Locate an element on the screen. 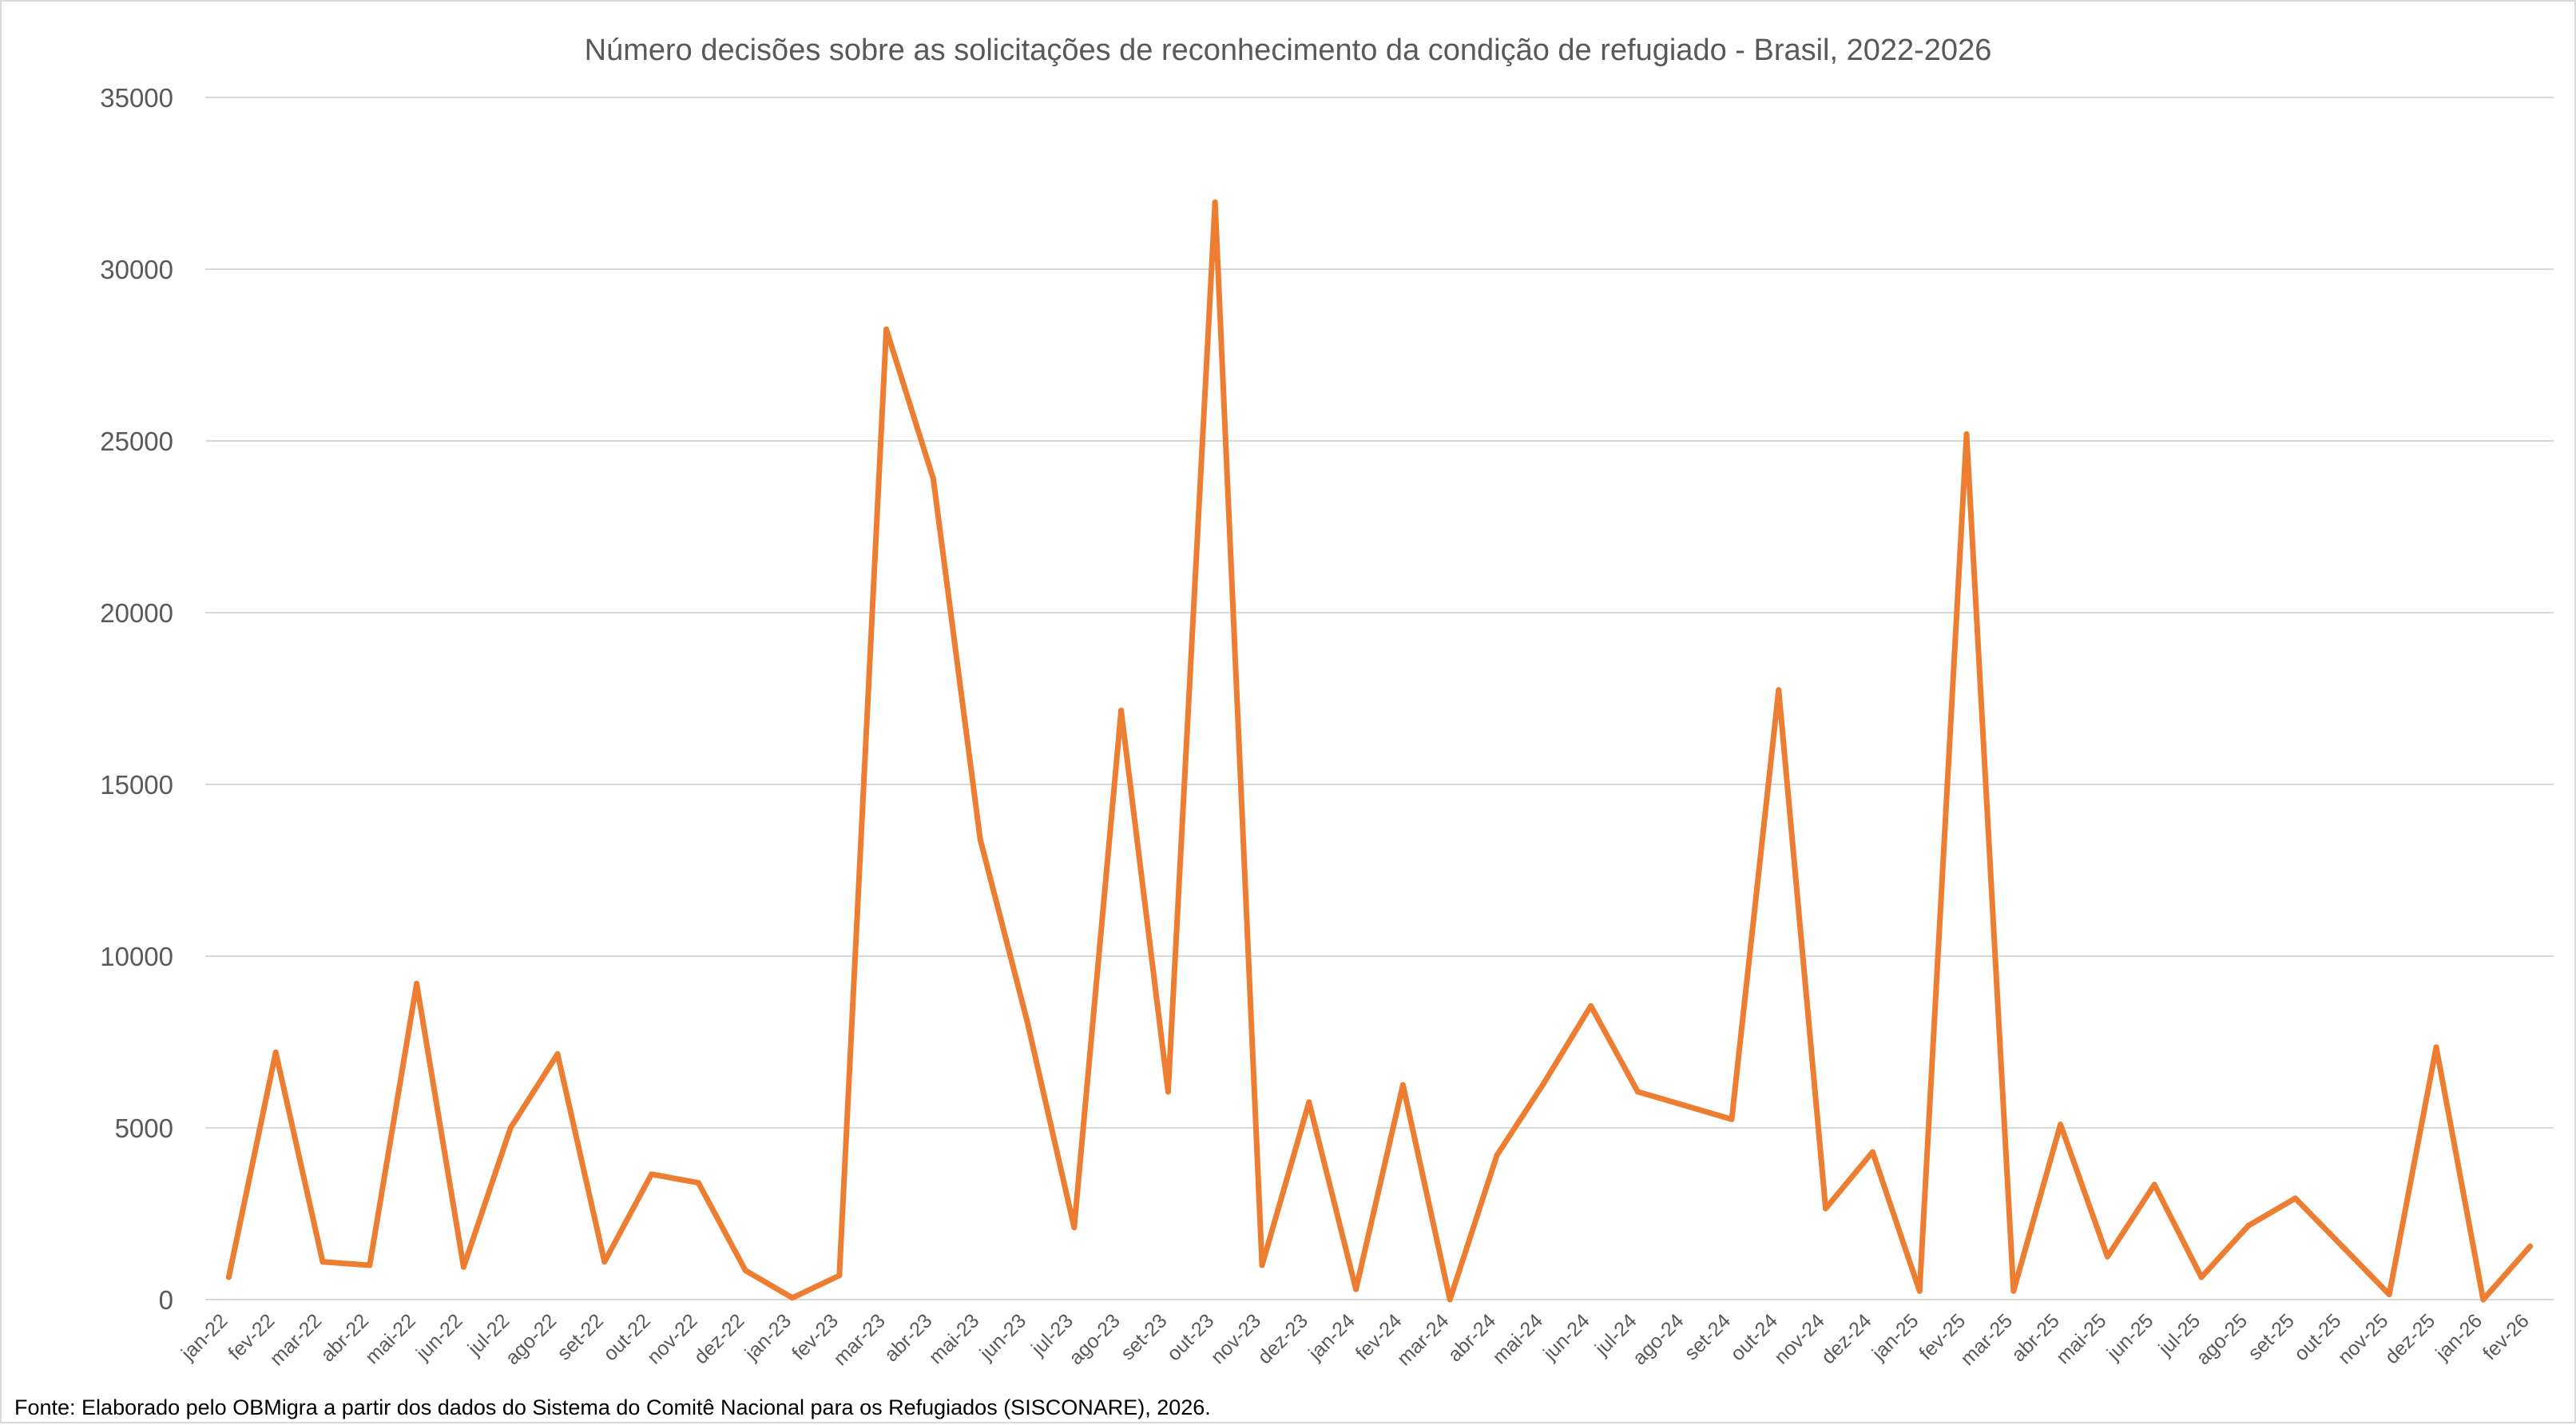  x-tick-label: nov-22 is located at coordinates (672, 1338).